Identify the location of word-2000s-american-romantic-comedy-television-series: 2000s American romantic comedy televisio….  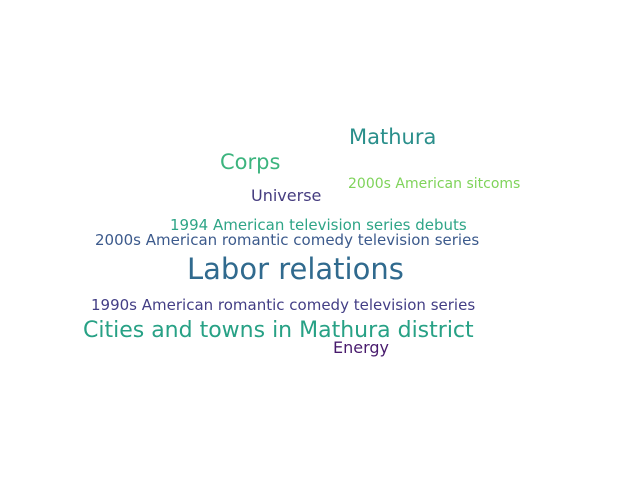
(287, 240).